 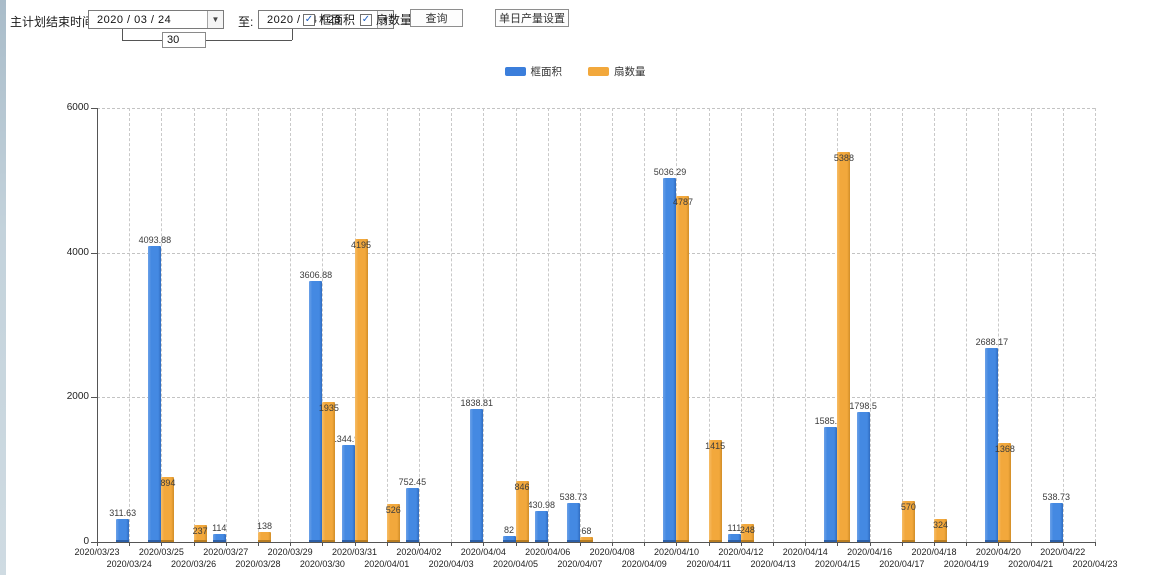 I want to click on bar-value-frame-area-2020/04/02: 752.45, so click(x=412, y=481).